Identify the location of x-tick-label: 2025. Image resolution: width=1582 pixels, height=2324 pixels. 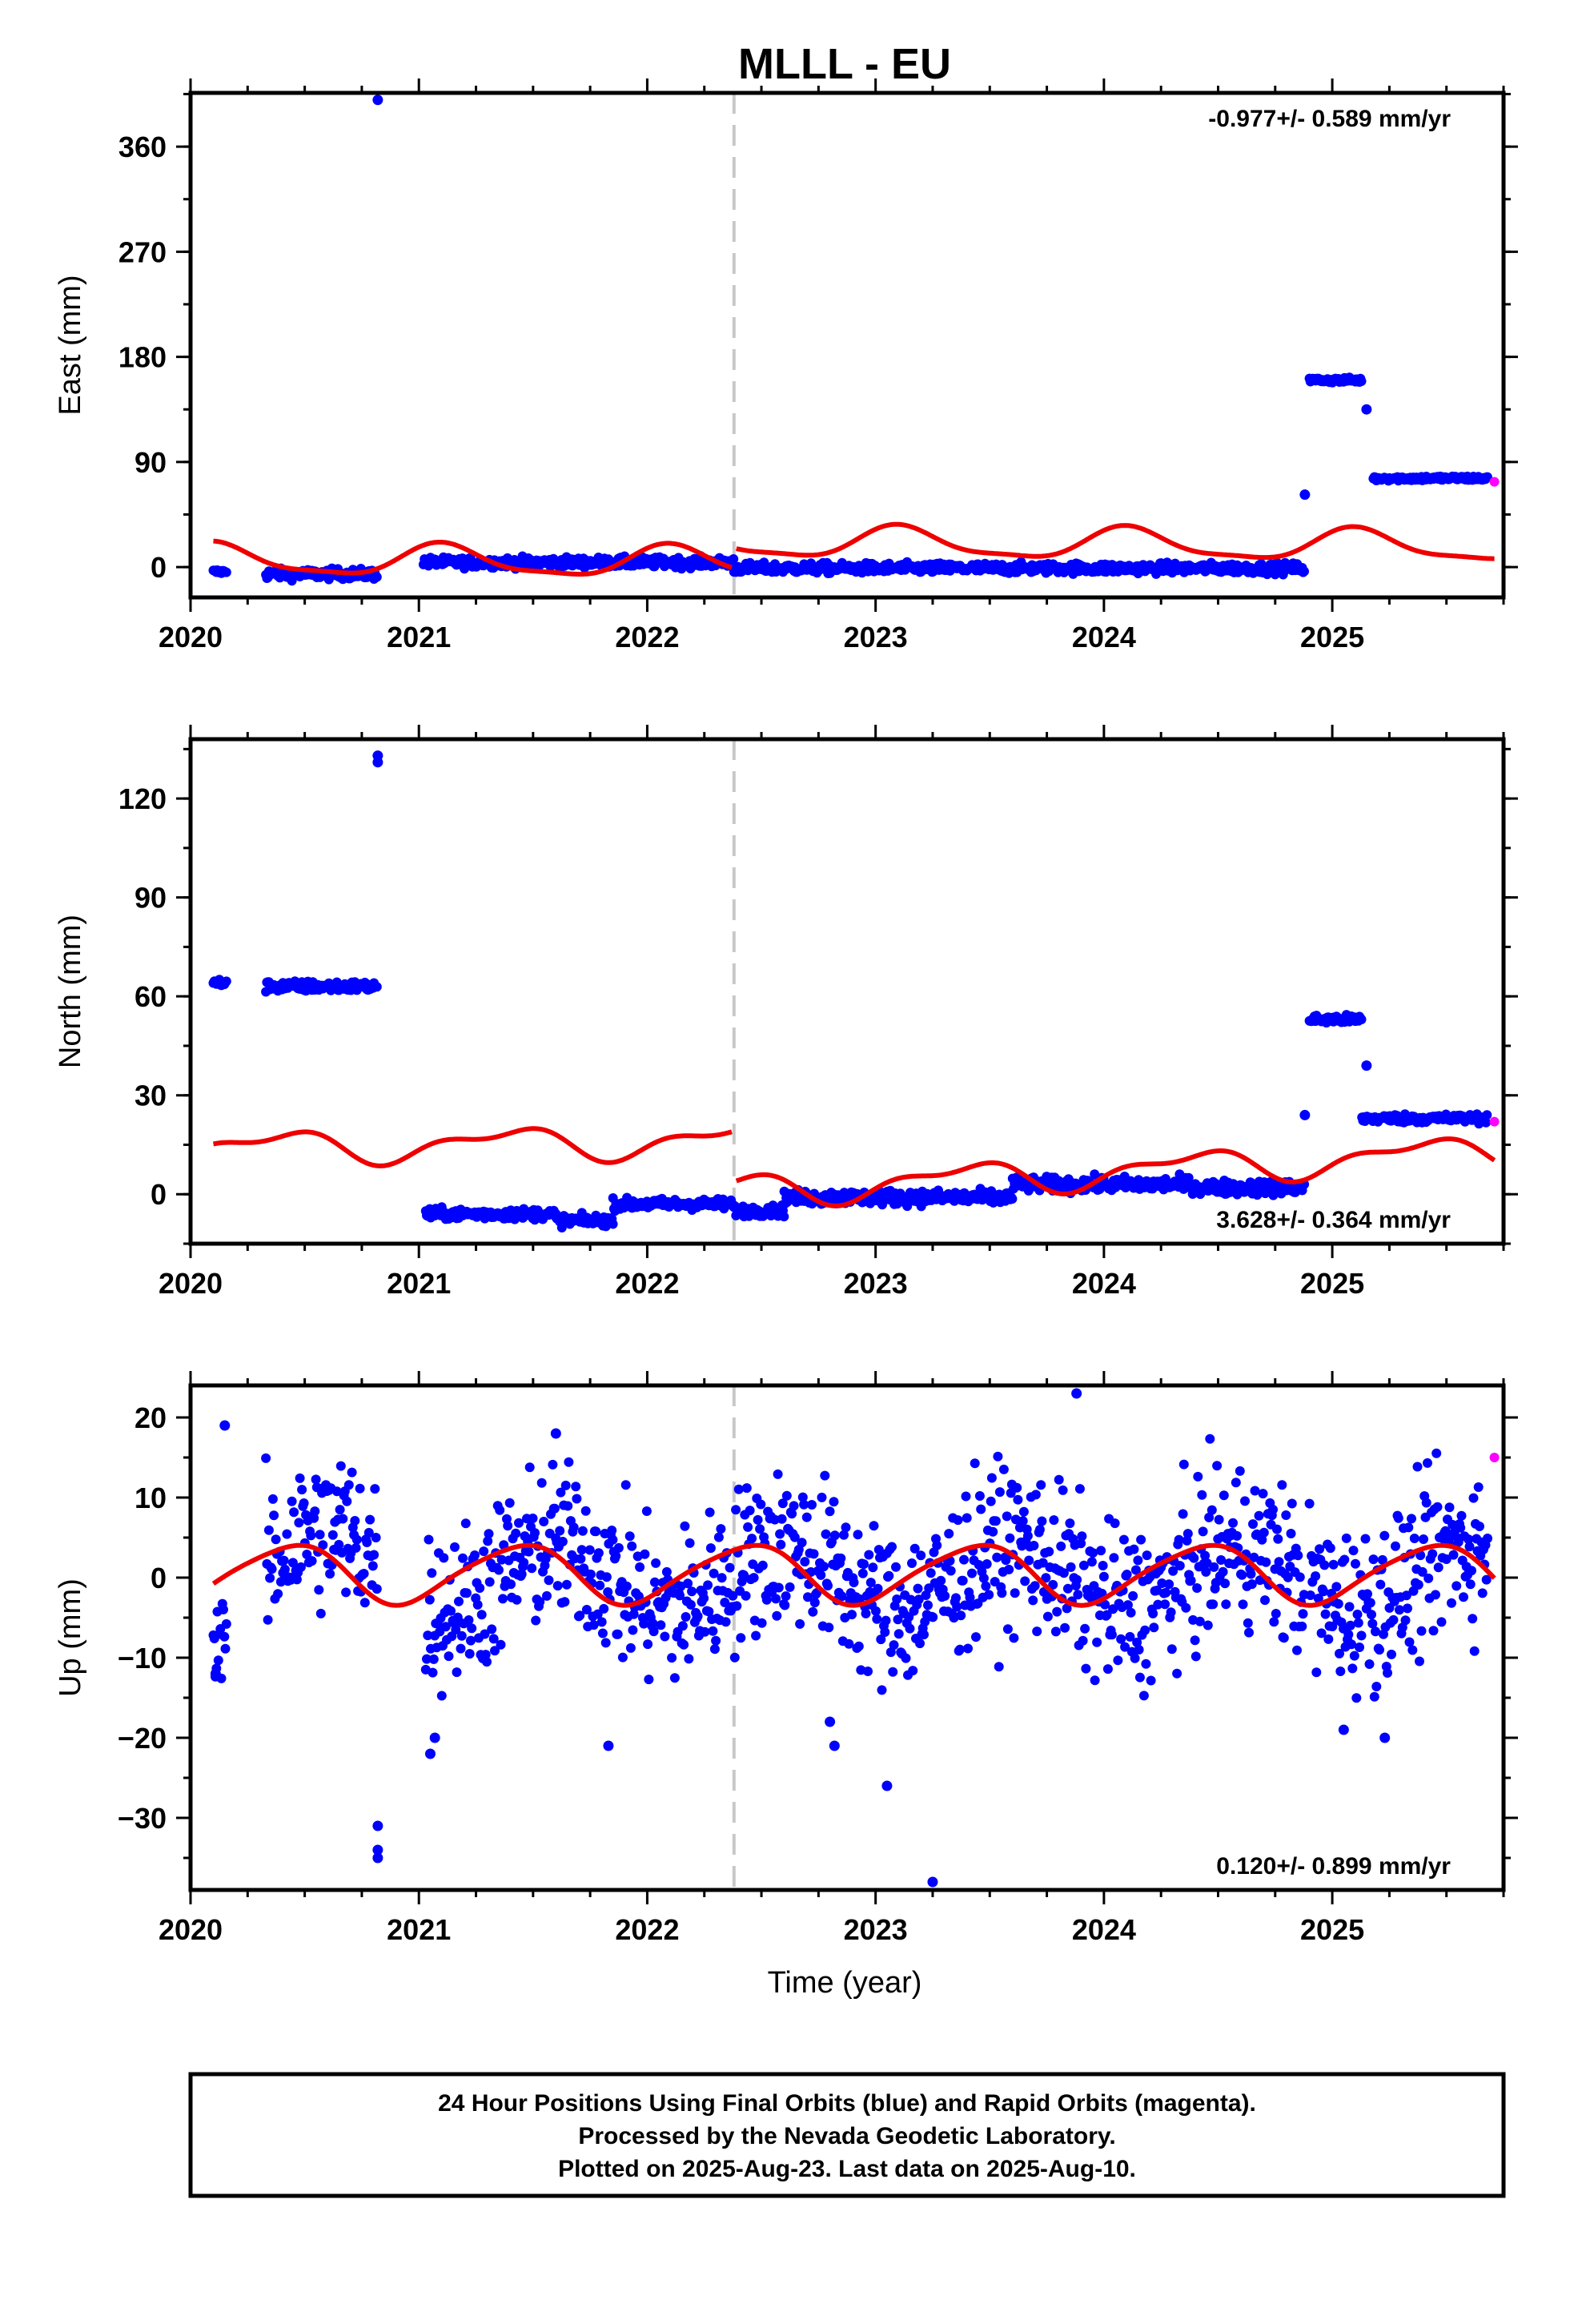
(1332, 637).